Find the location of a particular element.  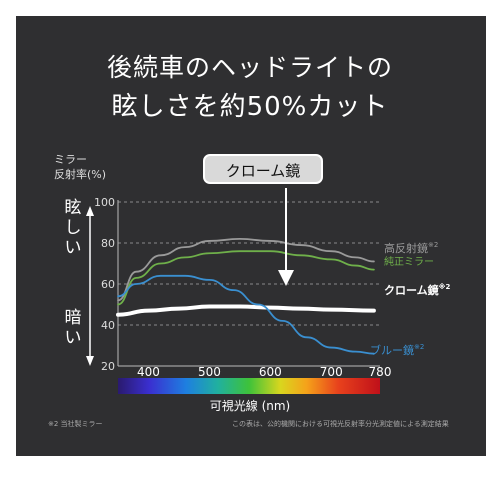

grid-lines is located at coordinates (249, 263).